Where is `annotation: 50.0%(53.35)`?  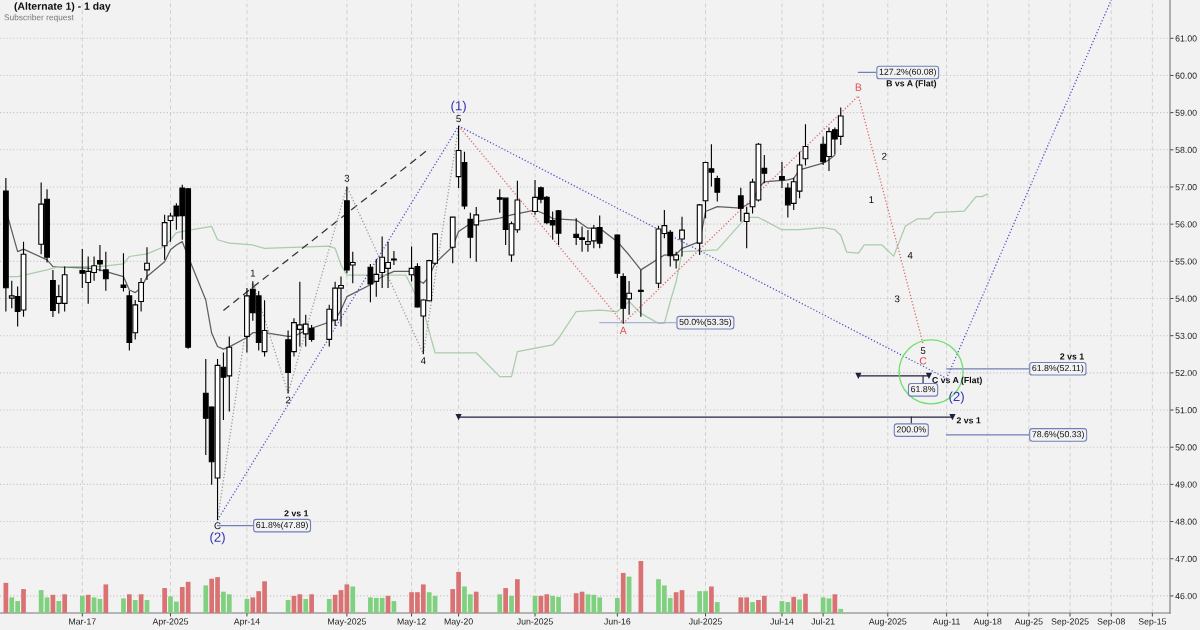
annotation: 50.0%(53.35) is located at coordinates (705, 322).